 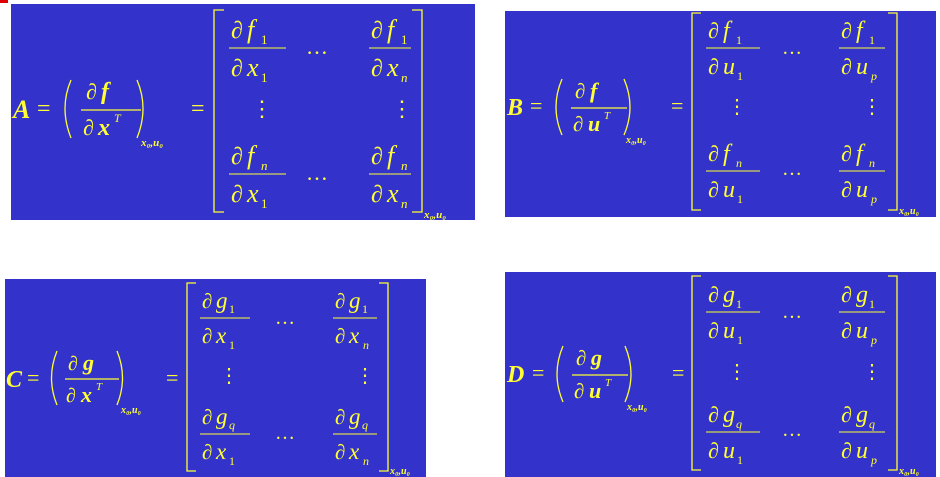 I want to click on lhs-fn: g, so click(x=596, y=357).